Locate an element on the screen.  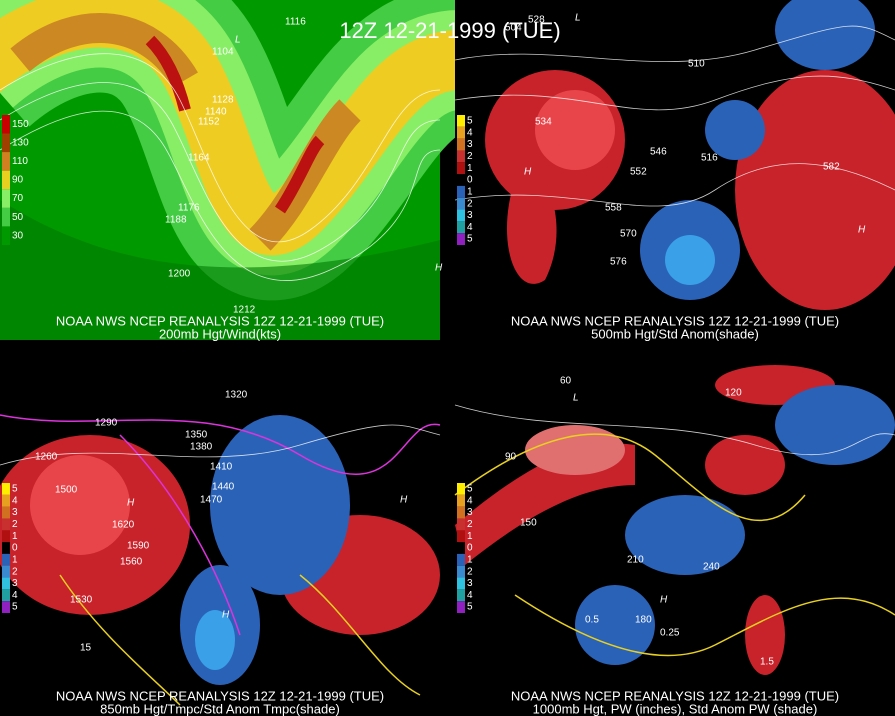
contour-label: 516 is located at coordinates (709, 158).